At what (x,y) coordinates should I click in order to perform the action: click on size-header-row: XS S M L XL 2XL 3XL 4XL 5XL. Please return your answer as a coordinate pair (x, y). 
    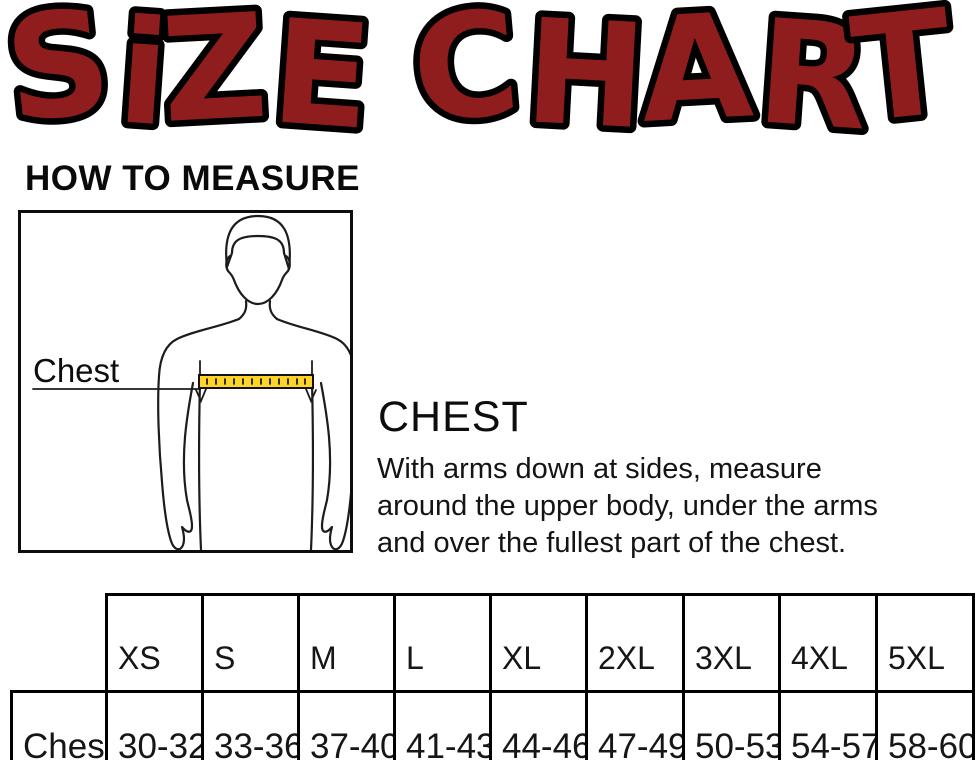
    Looking at the image, I should click on (493, 643).